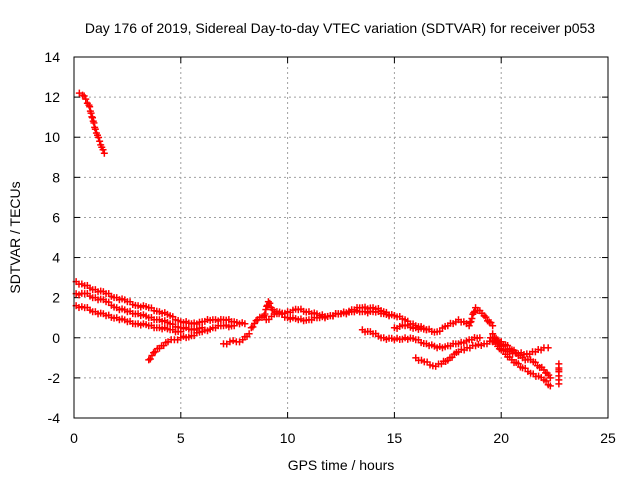 The image size is (640, 480). Describe the element at coordinates (56, 338) in the screenshot. I see `y-tick-label: 0` at that location.